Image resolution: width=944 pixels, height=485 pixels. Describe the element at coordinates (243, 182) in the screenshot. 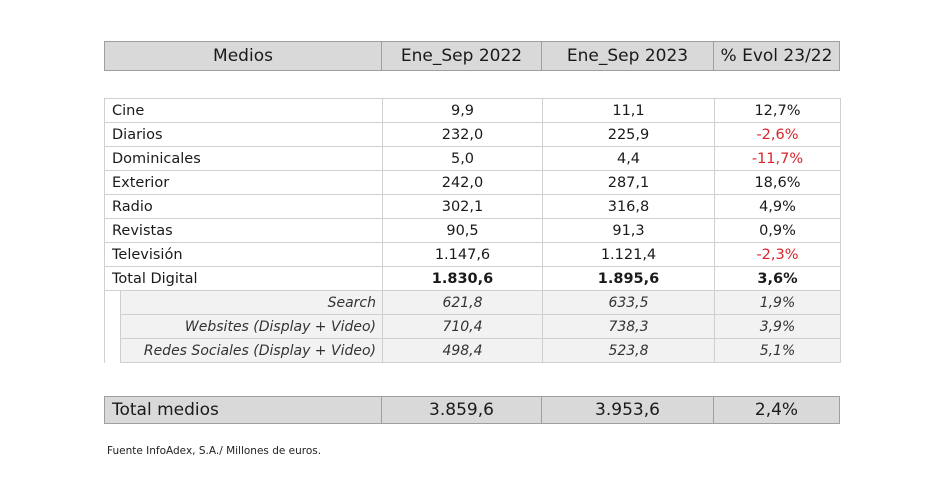

I see `row-label: Exterior` at that location.